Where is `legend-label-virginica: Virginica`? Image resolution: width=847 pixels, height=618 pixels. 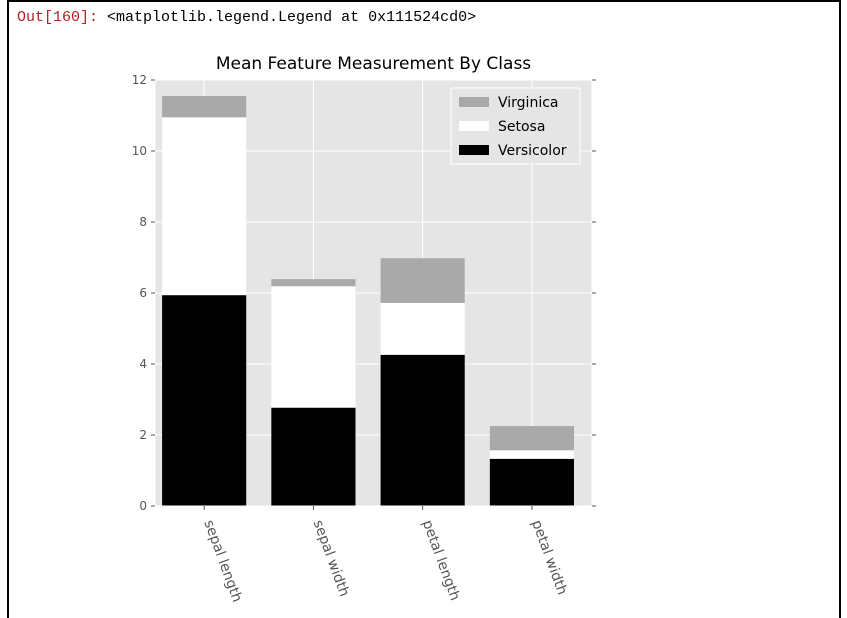
legend-label-virginica: Virginica is located at coordinates (528, 103).